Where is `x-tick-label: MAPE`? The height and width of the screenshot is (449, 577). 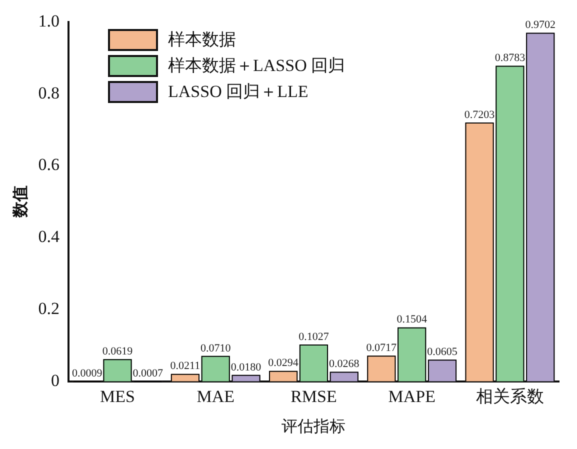 x-tick-label: MAPE is located at coordinates (412, 396).